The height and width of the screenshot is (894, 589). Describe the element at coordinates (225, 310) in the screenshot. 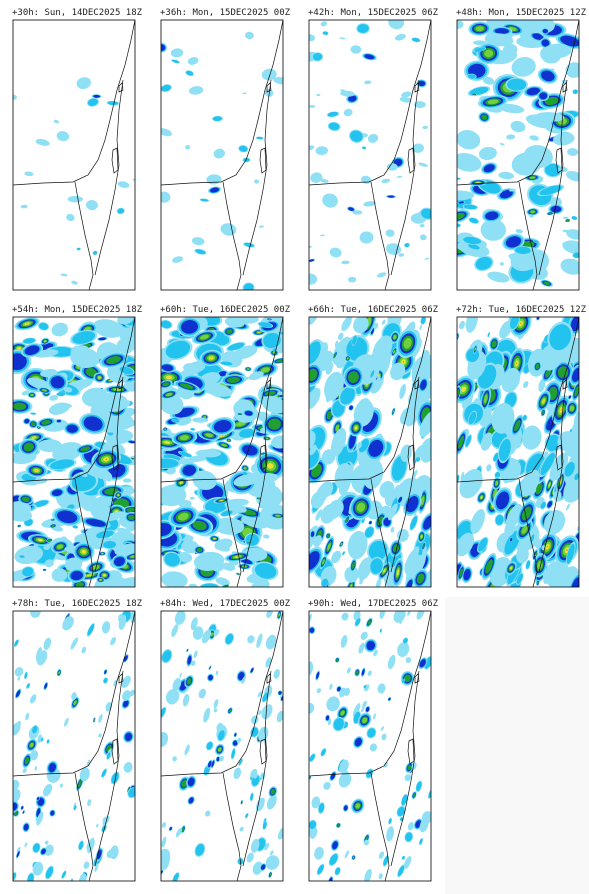

I see `panel-title: +60h: Tue, 16DEC2025 00Z` at that location.